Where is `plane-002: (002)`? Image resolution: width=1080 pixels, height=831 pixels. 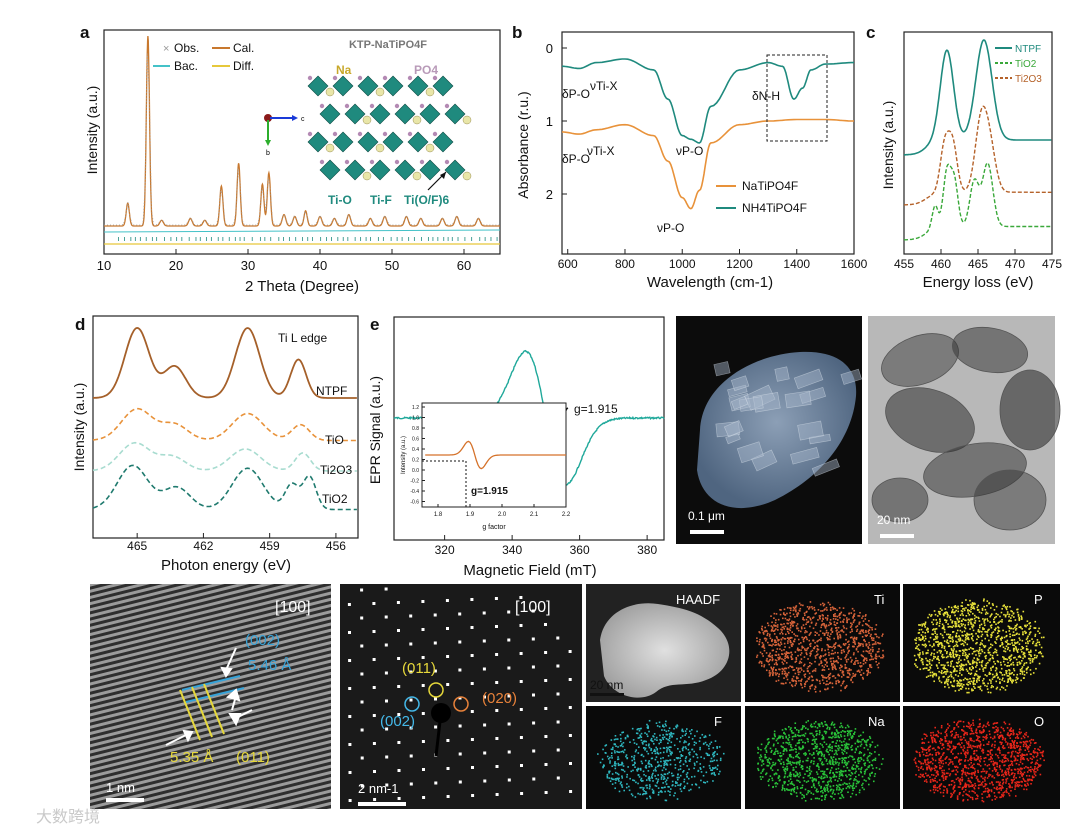 plane-002: (002) is located at coordinates (262, 640).